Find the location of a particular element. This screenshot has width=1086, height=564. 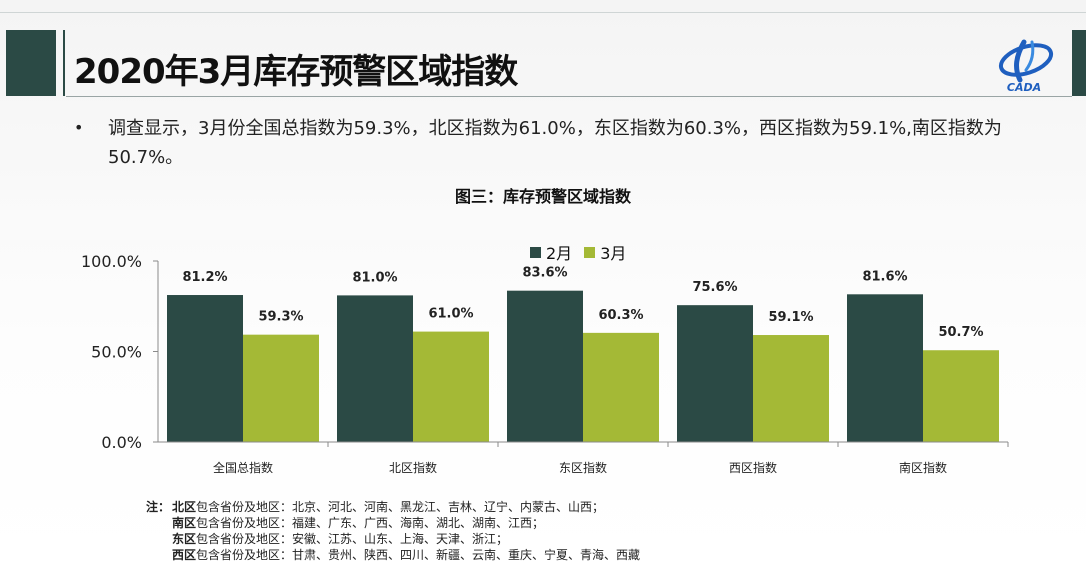

note-row: 东区 包含省份及地区：安徽、江苏、山东、上海、天津、浙江； is located at coordinates (393, 539).